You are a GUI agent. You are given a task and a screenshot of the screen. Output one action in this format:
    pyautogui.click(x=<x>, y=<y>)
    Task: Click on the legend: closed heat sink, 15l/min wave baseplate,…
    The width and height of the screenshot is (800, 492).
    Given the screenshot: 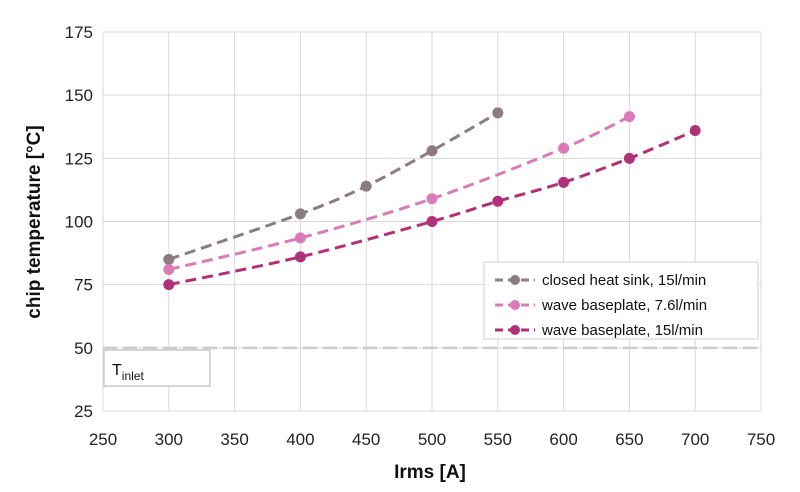 What is the action you would take?
    pyautogui.click(x=621, y=300)
    